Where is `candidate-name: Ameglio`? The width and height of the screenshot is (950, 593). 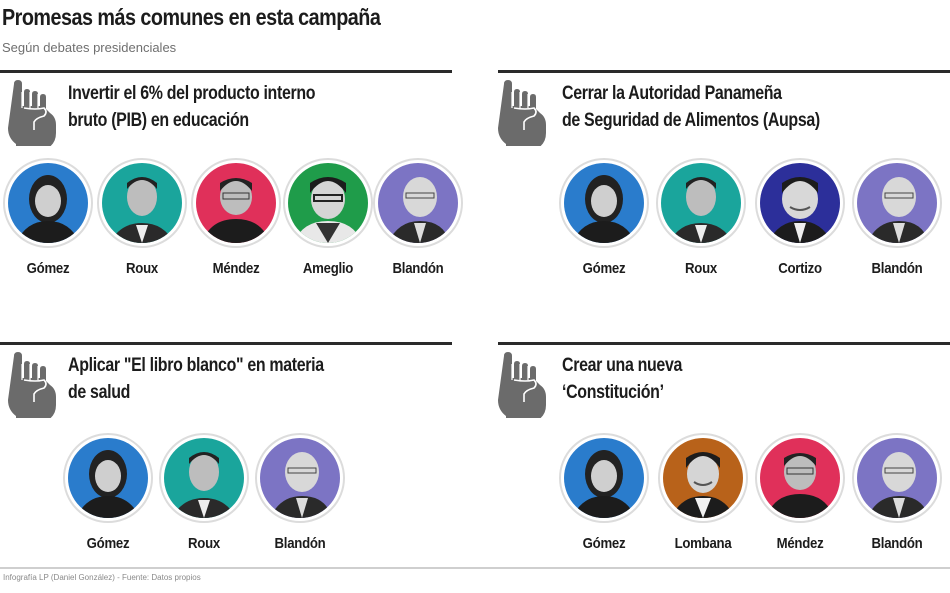 candidate-name: Ameglio is located at coordinates (328, 268).